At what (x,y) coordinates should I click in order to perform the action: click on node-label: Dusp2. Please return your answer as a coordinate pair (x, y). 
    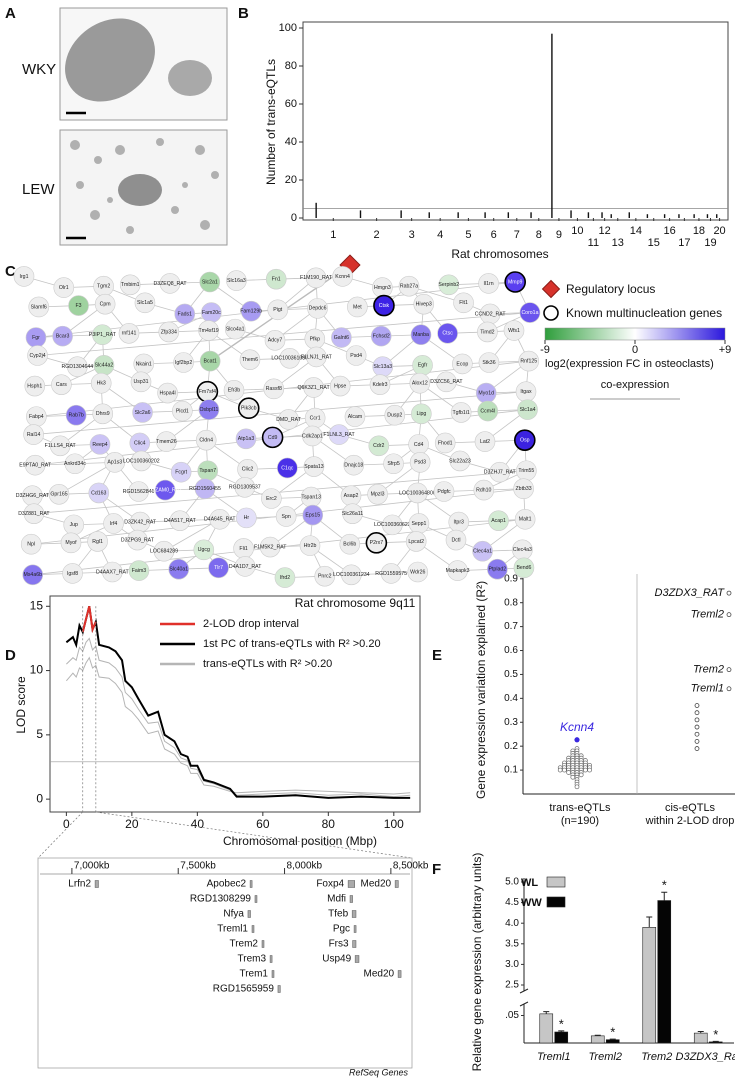
    Looking at the image, I should click on (394, 416).